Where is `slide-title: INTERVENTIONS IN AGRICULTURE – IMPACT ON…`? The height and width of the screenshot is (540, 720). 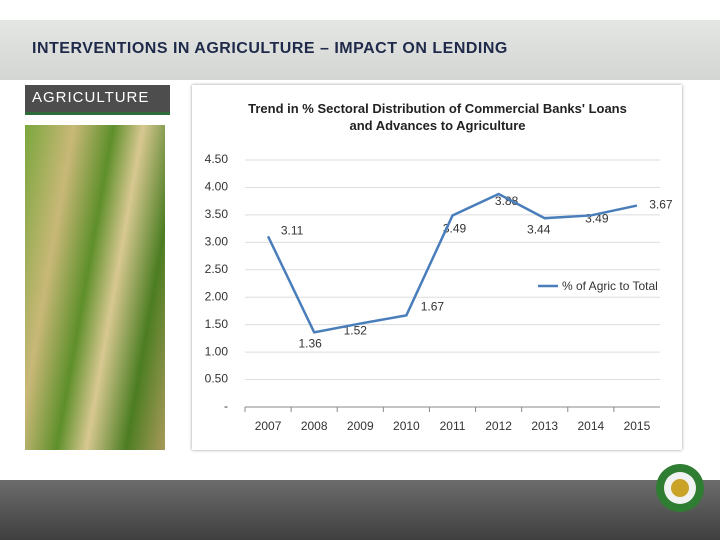
slide-title: INTERVENTIONS IN AGRICULTURE – IMPACT ON… is located at coordinates (270, 48).